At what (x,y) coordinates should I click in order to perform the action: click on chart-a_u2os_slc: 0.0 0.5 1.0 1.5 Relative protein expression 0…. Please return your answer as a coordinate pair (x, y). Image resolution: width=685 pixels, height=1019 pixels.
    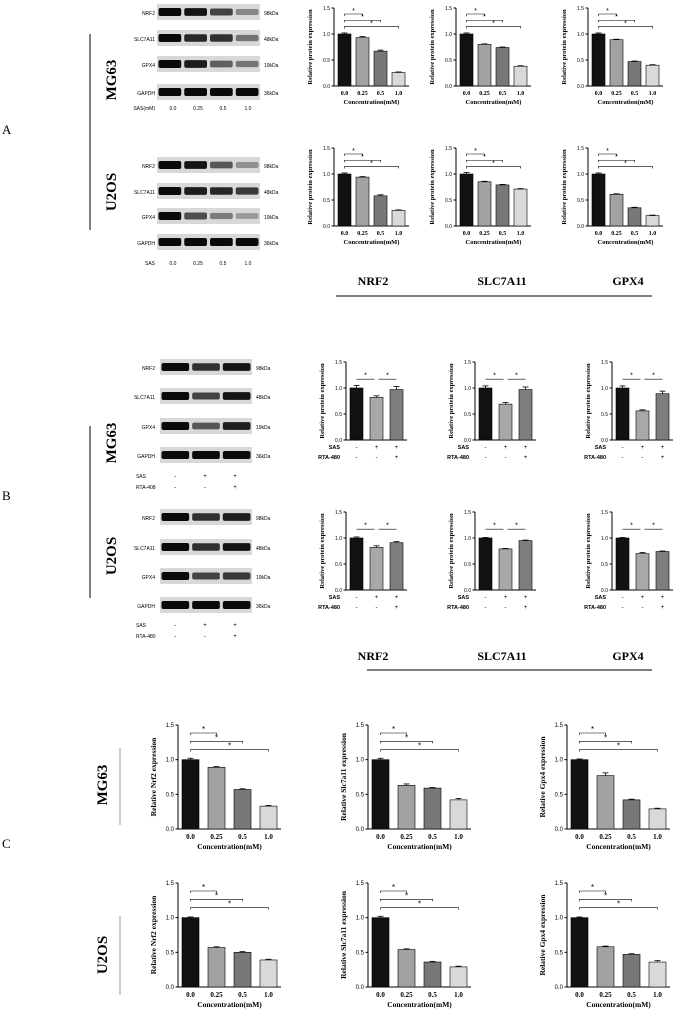
    Looking at the image, I should click on (480, 196).